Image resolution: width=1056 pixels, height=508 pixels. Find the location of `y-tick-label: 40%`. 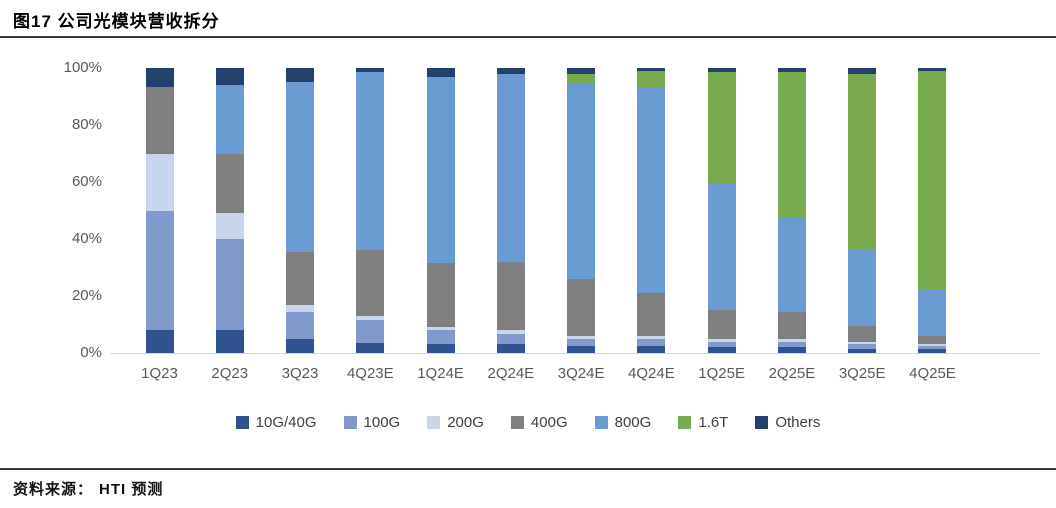

y-tick-label: 40% is located at coordinates (86, 238).